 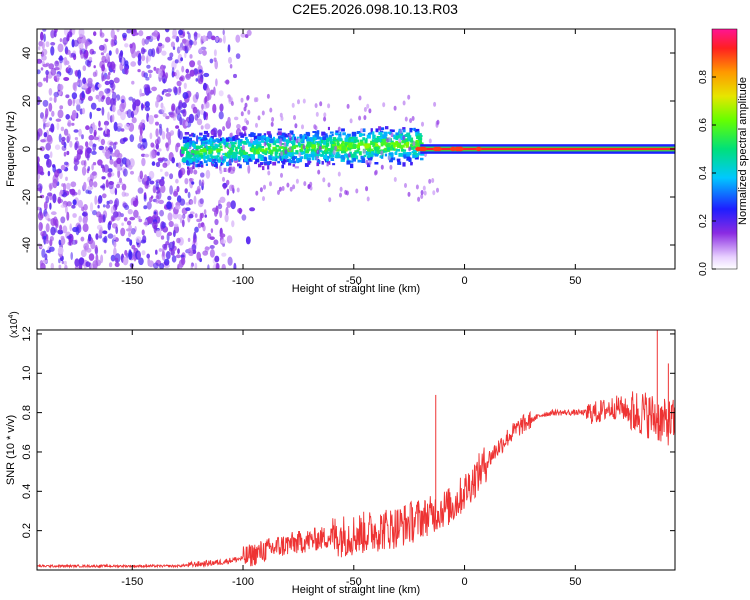 I want to click on chart-title: C2E5.2026.098.10.13.R03, so click(x=375, y=9).